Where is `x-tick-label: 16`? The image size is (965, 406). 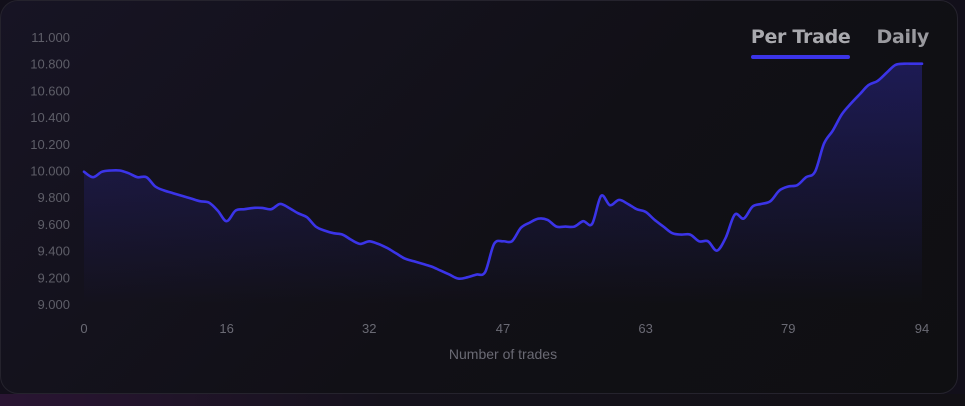 x-tick-label: 16 is located at coordinates (226, 328).